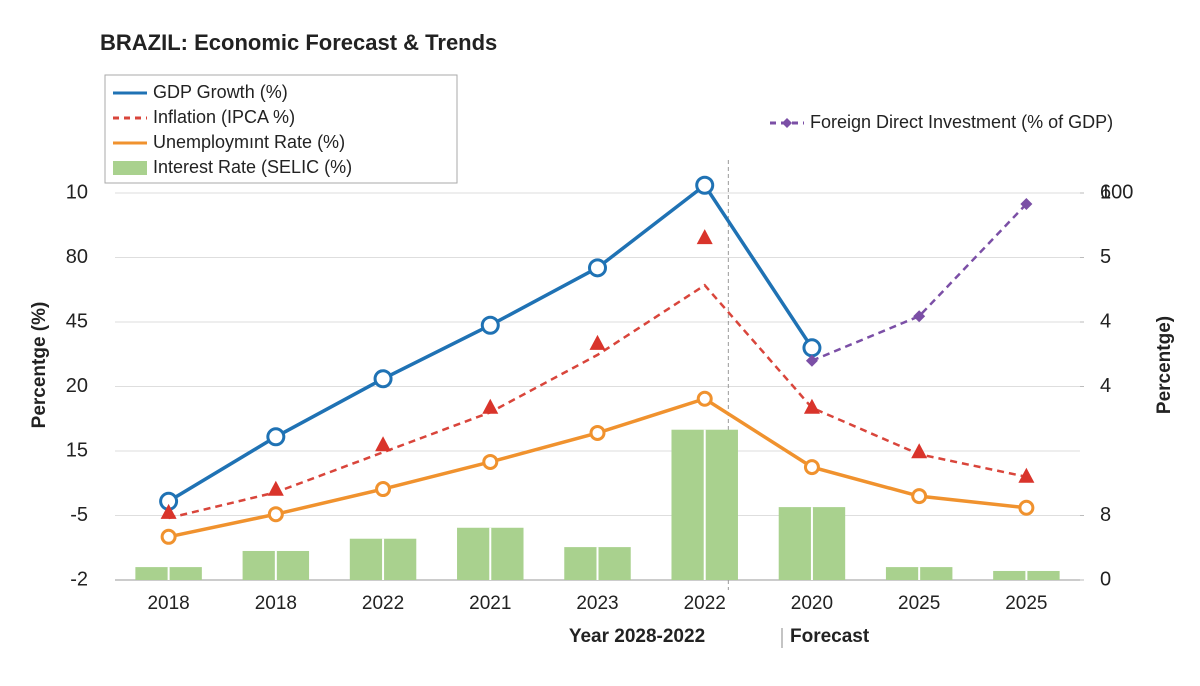  What do you see at coordinates (298, 42) in the screenshot?
I see `chart-title: BRAZIL: Economic Forecast & Trends` at bounding box center [298, 42].